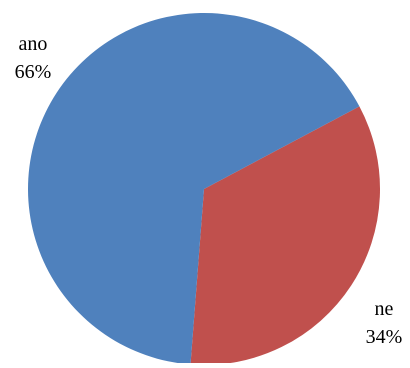 The width and height of the screenshot is (410, 368). What do you see at coordinates (384, 323) in the screenshot?
I see `slice-label-ne: ne 34%` at bounding box center [384, 323].